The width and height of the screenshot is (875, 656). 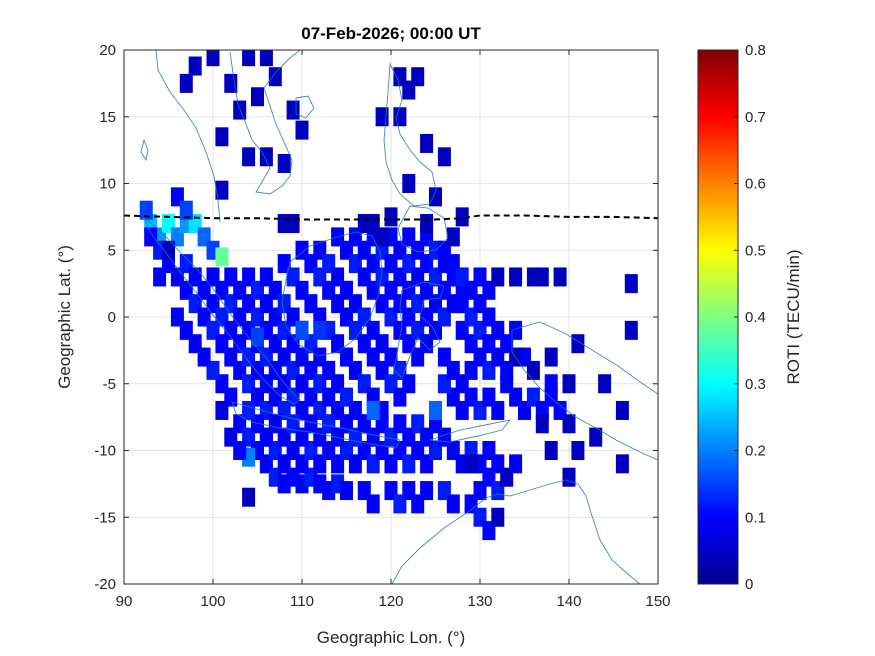 I want to click on colorbar-tick-label: 0.3, so click(x=755, y=384).